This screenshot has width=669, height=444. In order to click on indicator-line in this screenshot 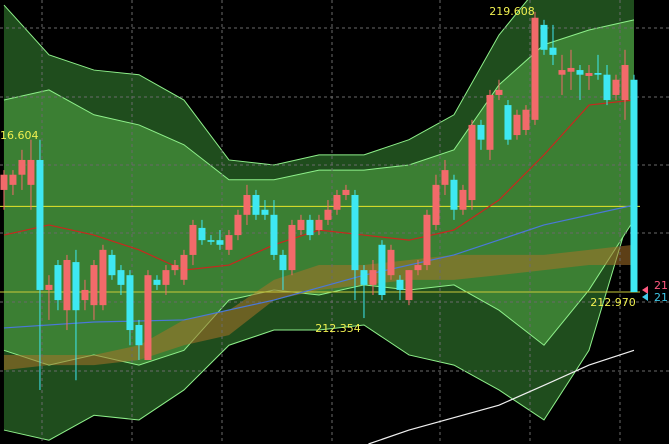, I will do `click(501, 396)`.